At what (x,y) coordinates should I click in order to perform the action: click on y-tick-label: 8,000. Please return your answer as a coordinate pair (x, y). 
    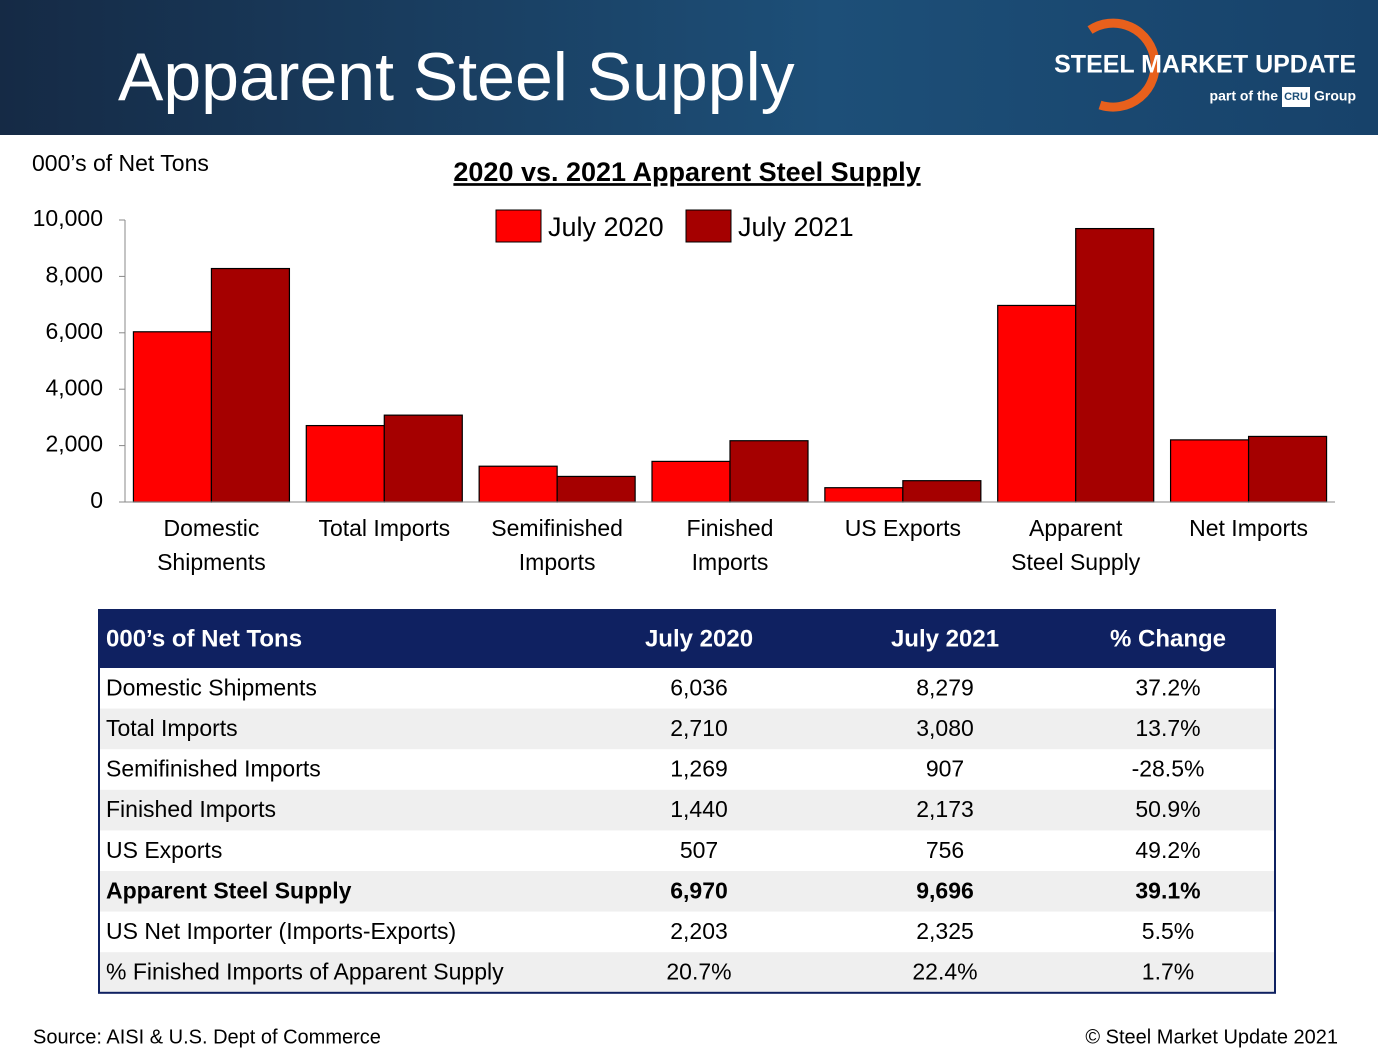
    Looking at the image, I should click on (74, 274).